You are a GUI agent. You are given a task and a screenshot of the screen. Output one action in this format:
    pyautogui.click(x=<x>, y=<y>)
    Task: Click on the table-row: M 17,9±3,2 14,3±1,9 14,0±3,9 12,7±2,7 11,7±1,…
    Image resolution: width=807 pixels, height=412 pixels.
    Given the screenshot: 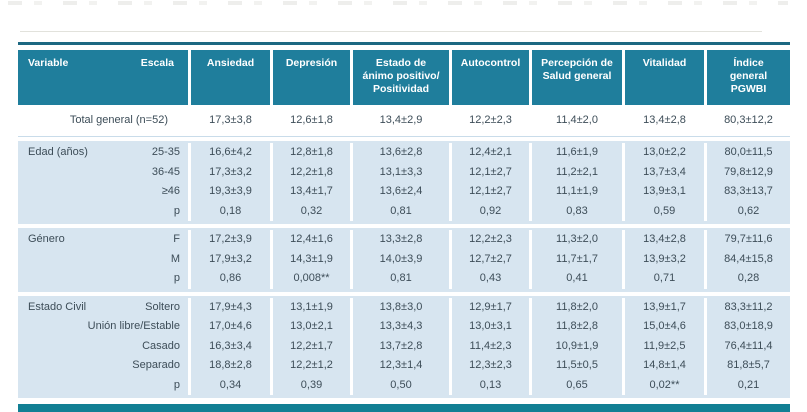 What is the action you would take?
    pyautogui.click(x=404, y=259)
    